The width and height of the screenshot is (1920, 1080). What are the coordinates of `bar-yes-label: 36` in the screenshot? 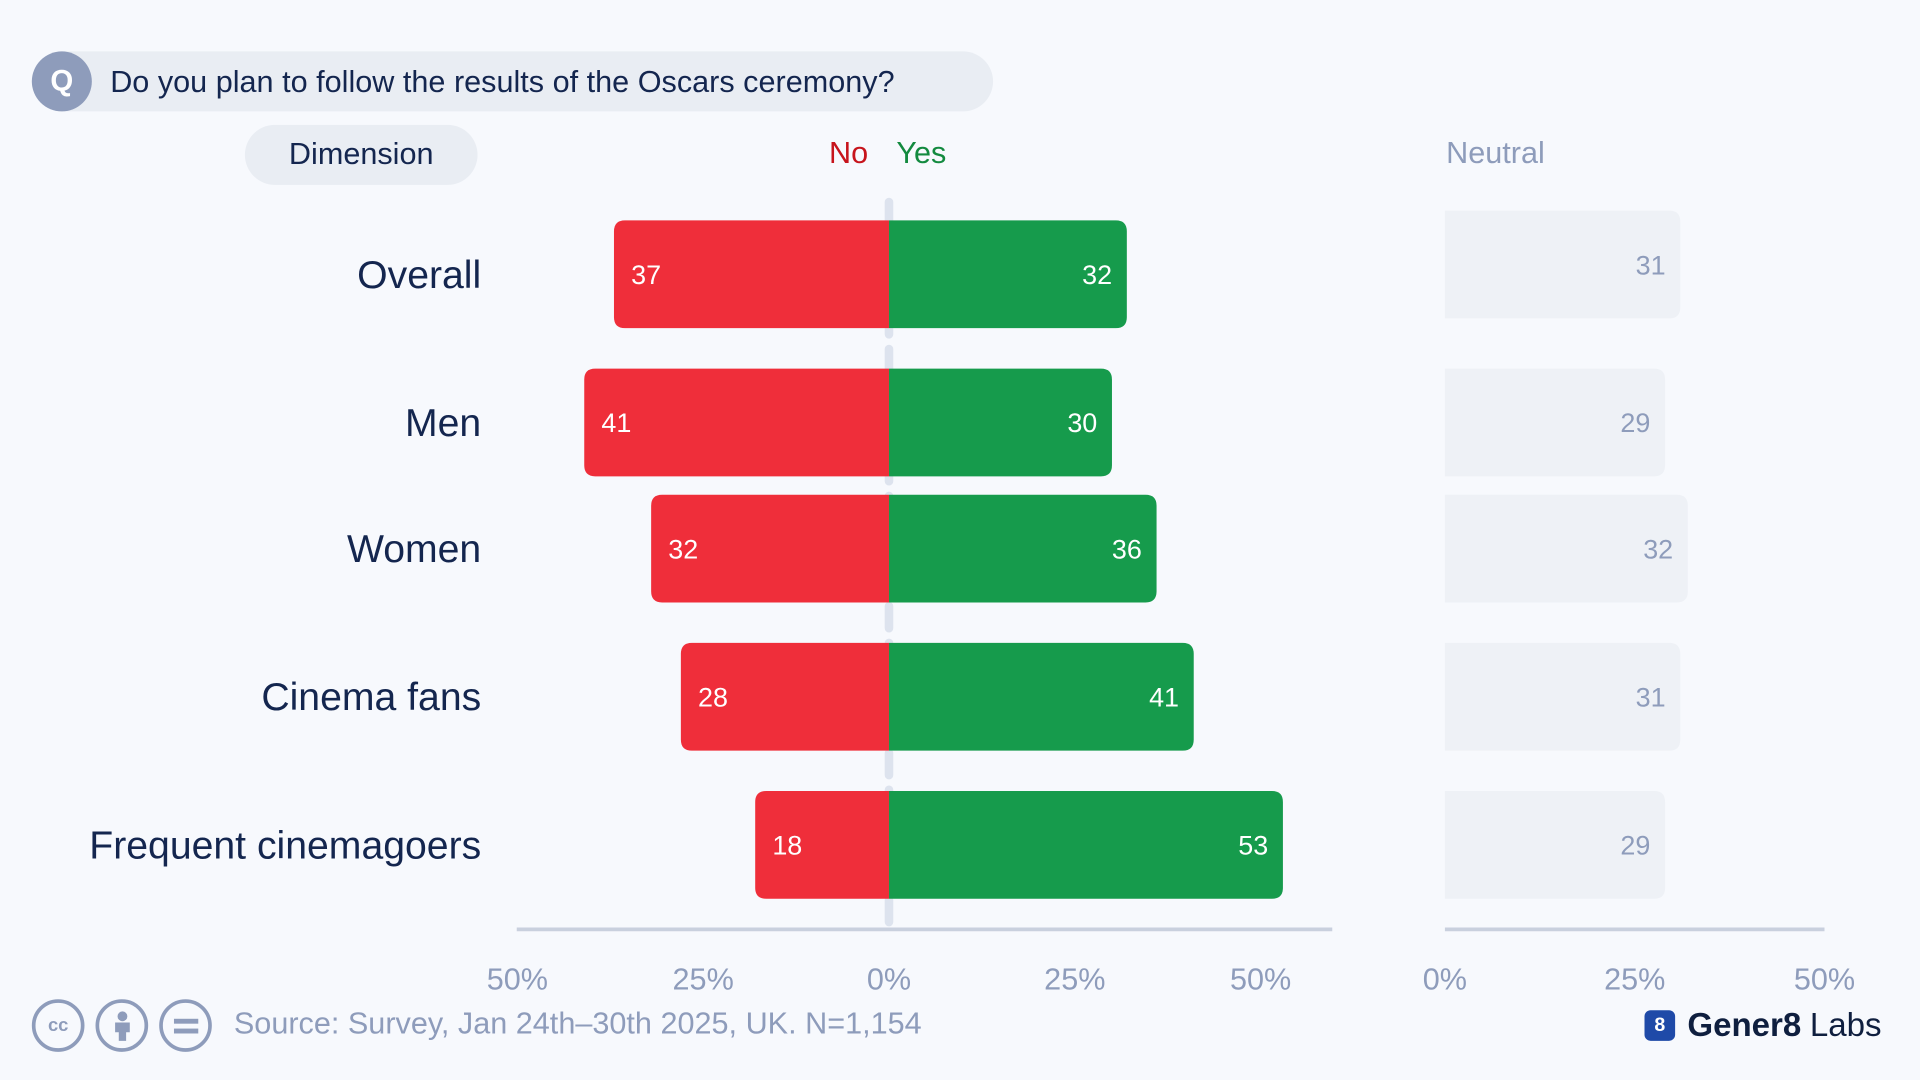 It's located at (1127, 549).